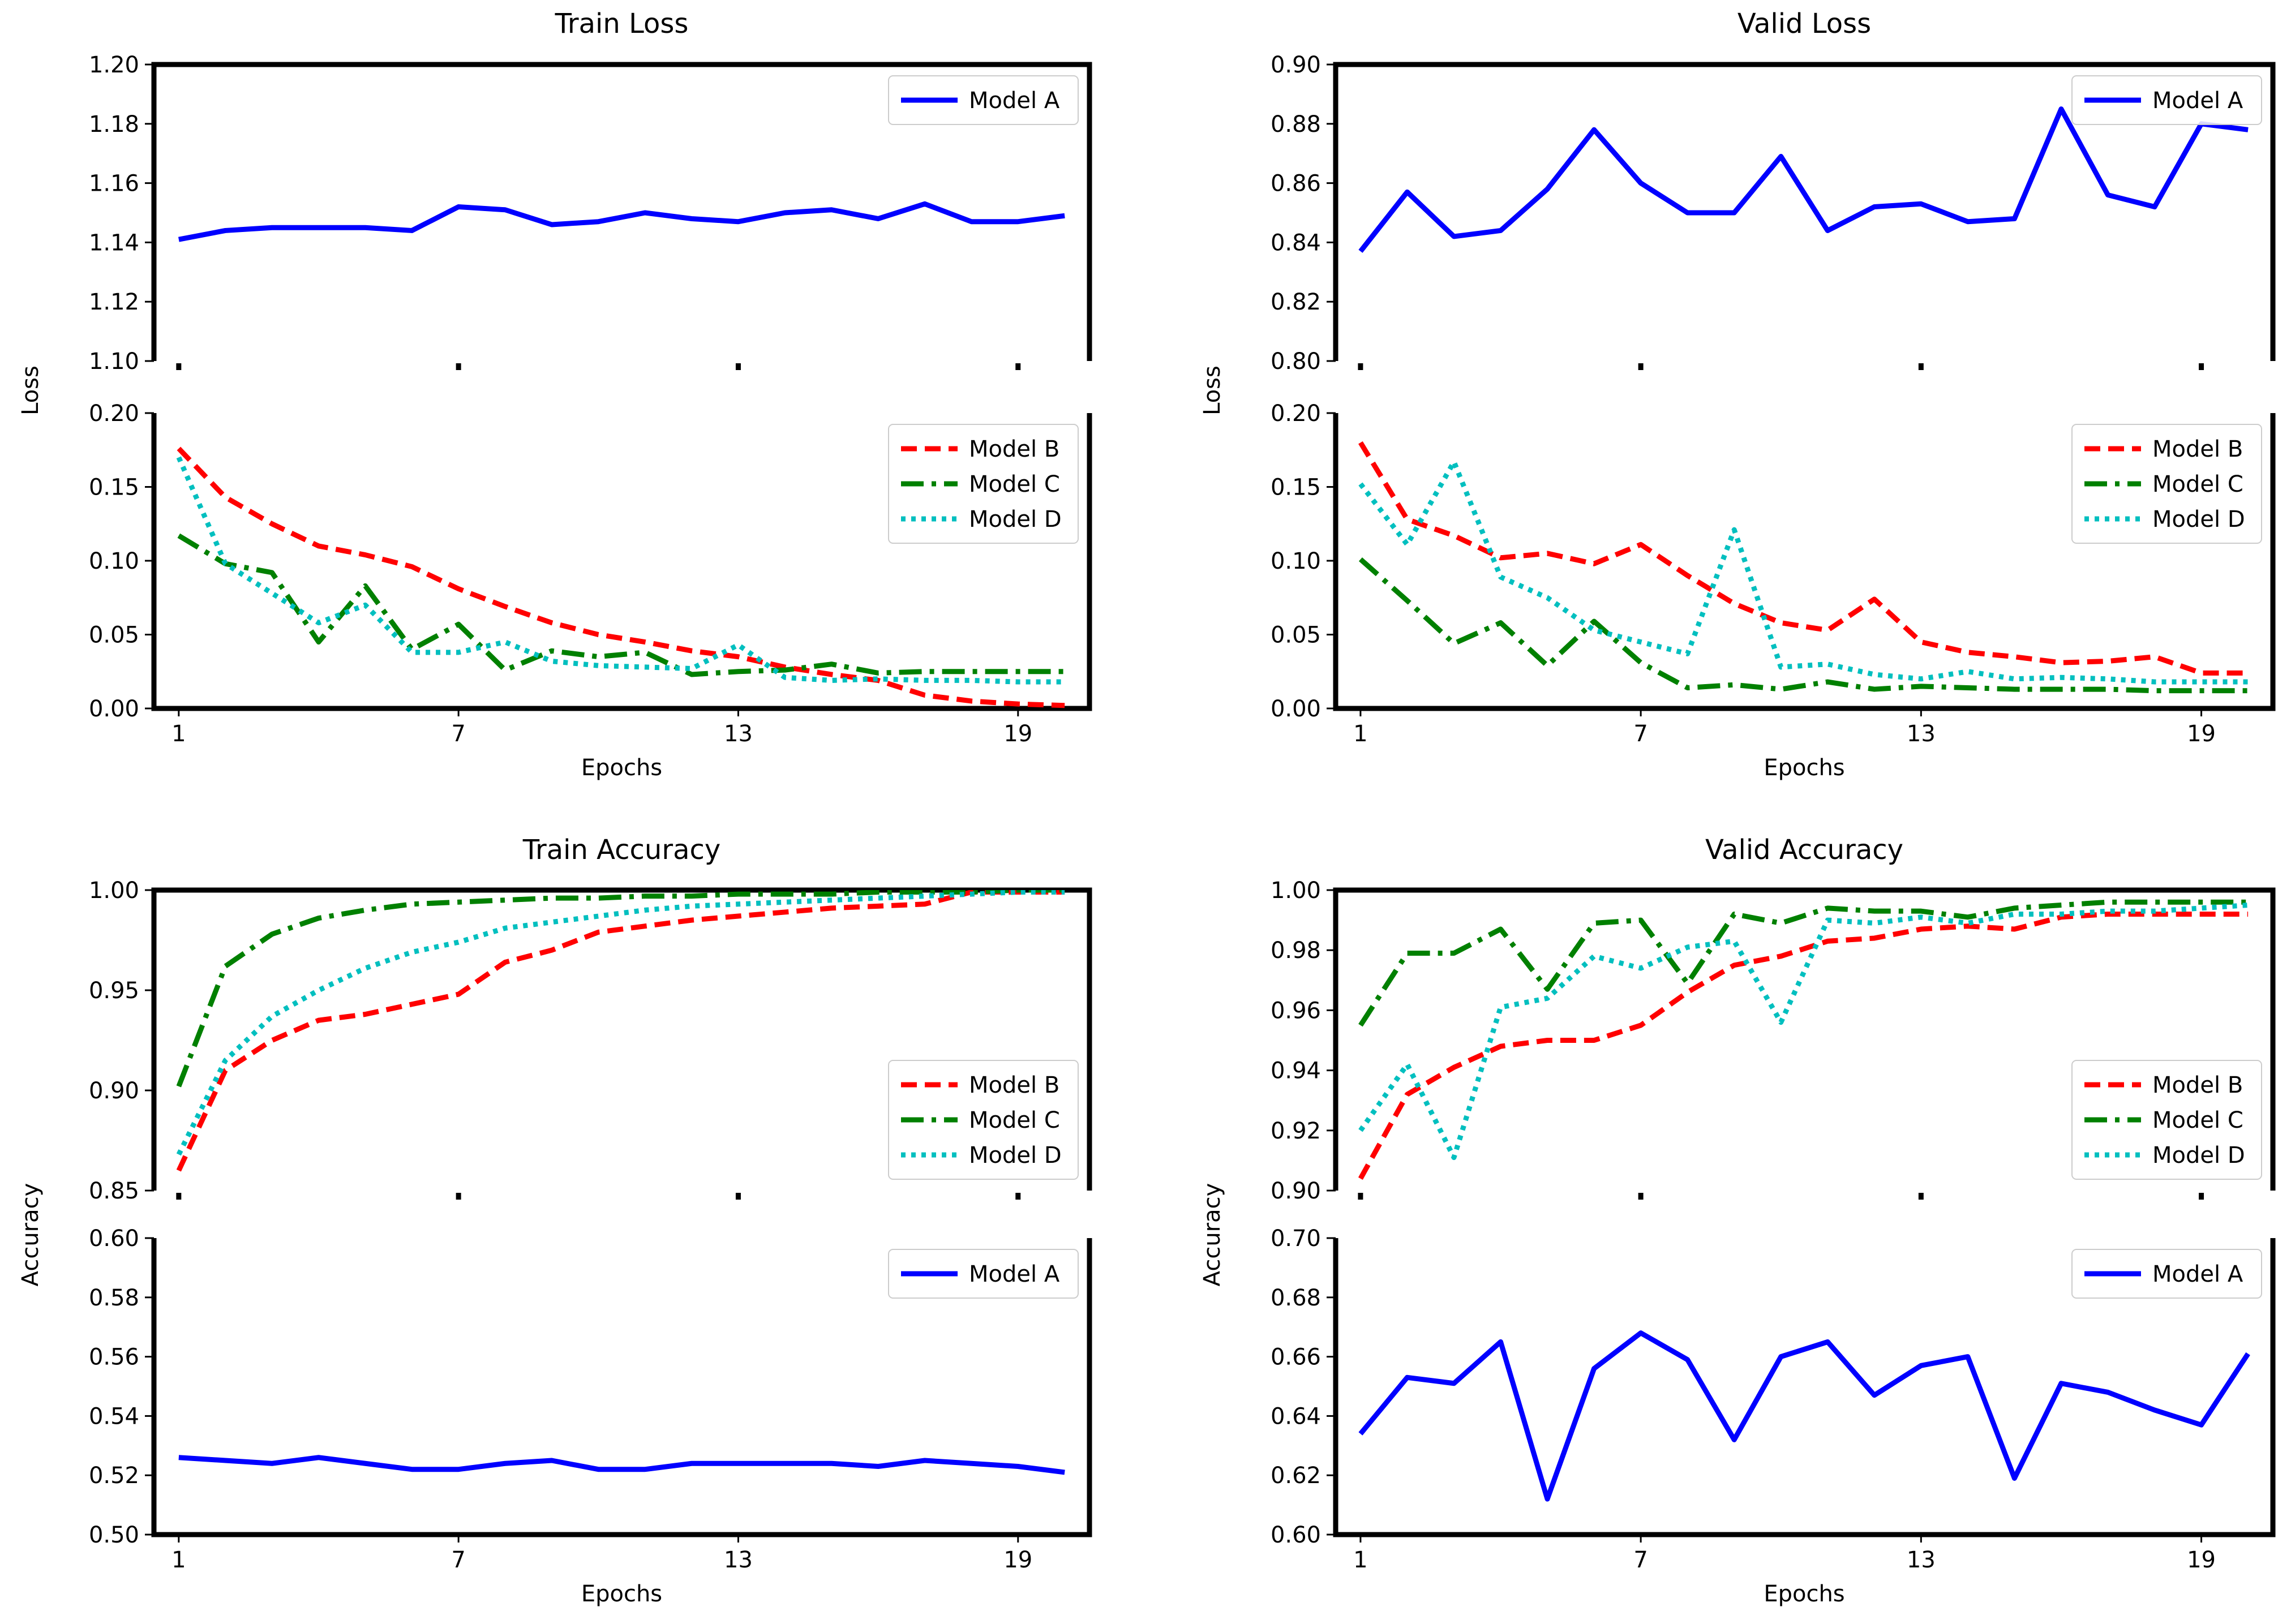  Describe the element at coordinates (1296, 243) in the screenshot. I see `y-tick-label: 0.84` at that location.